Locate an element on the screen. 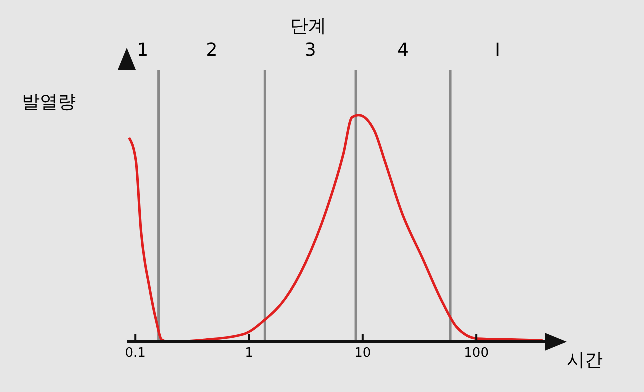 The height and width of the screenshot is (392, 644). x-tick-label: 10 is located at coordinates (363, 354).